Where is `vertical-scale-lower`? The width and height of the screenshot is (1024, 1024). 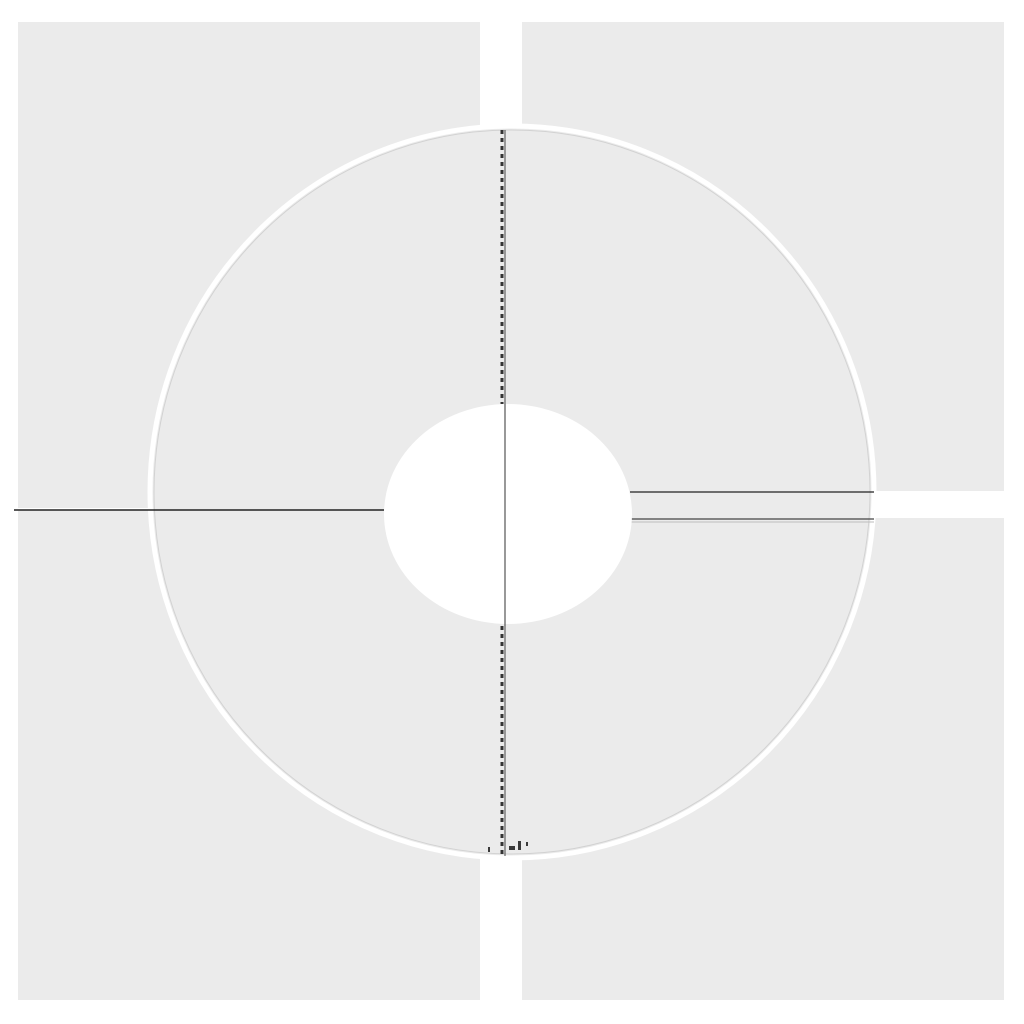
vertical-scale-lower is located at coordinates (503, 741).